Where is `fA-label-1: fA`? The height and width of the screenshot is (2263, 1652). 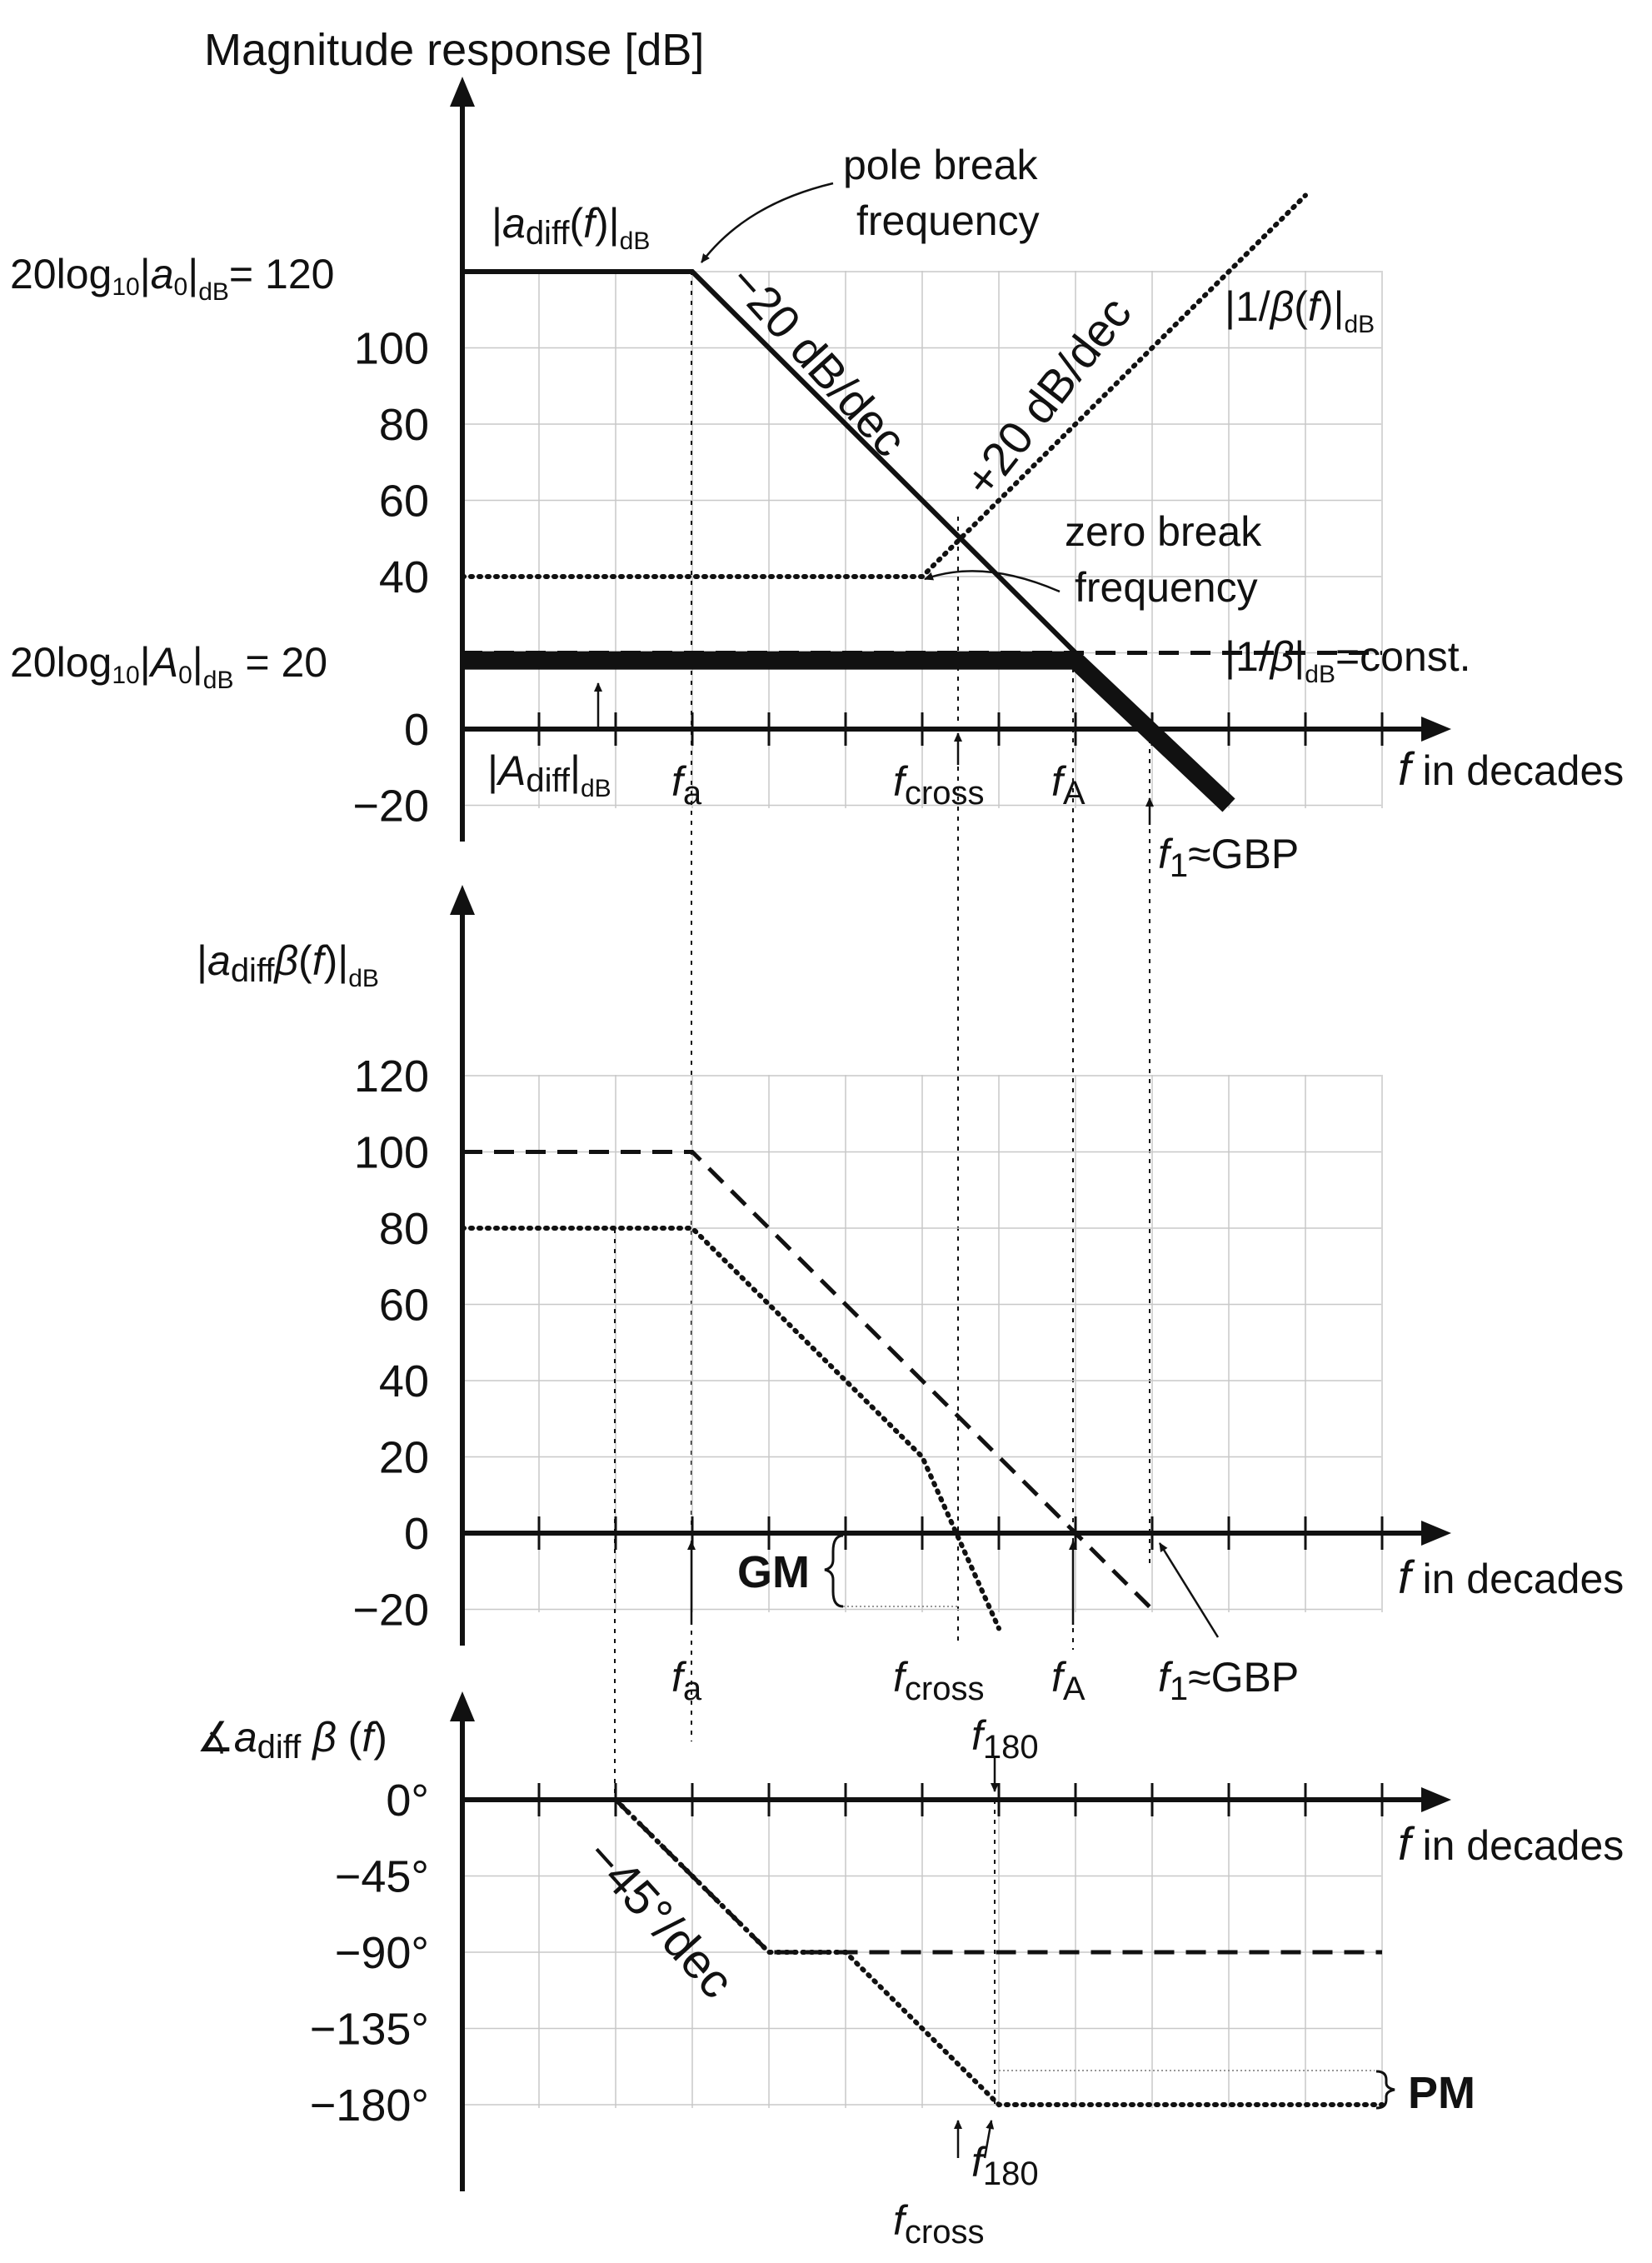
fA-label-1: fA is located at coordinates (1068, 785).